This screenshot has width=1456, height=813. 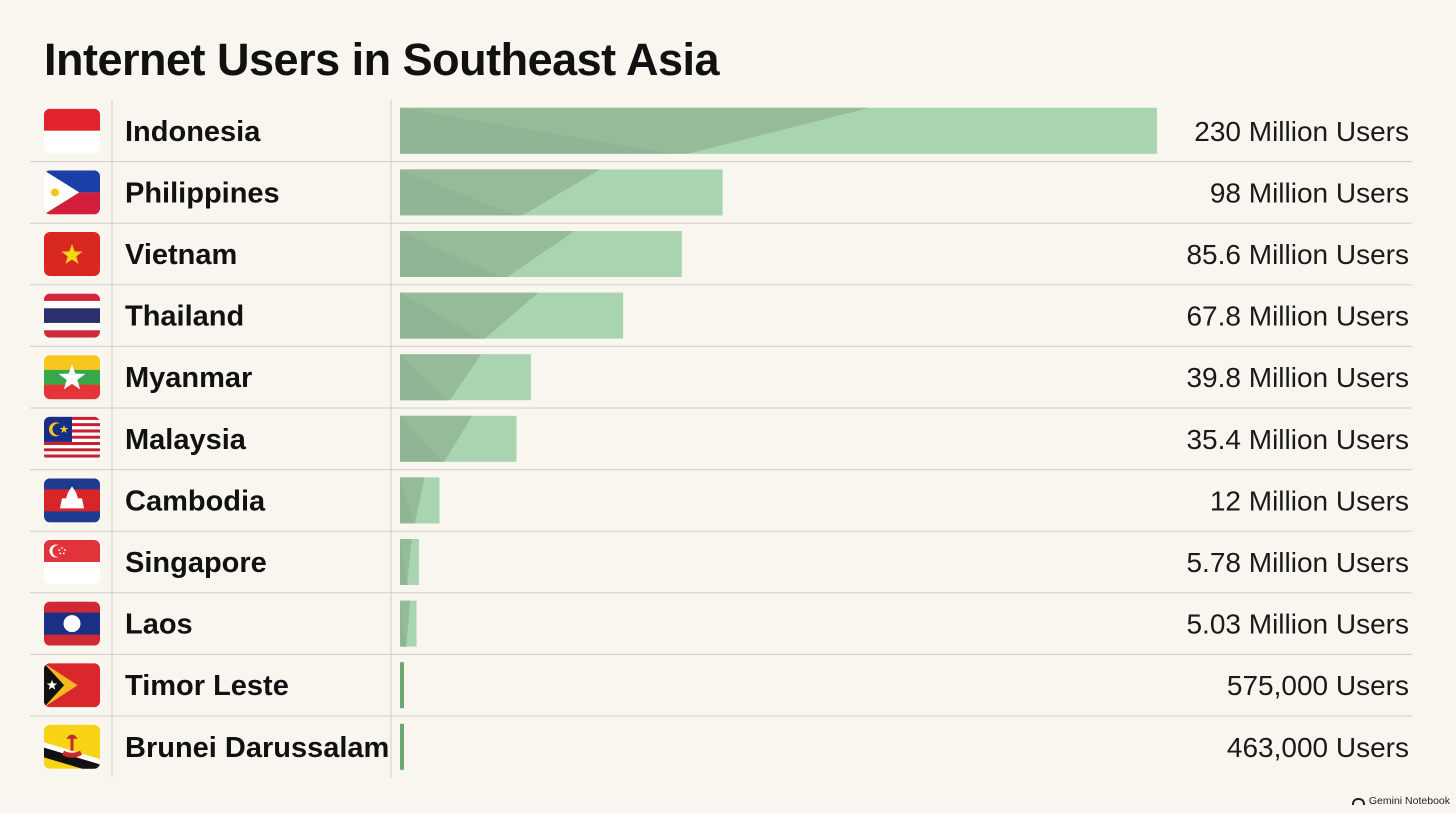 I want to click on category-label: Myanmar, so click(x=188, y=378).